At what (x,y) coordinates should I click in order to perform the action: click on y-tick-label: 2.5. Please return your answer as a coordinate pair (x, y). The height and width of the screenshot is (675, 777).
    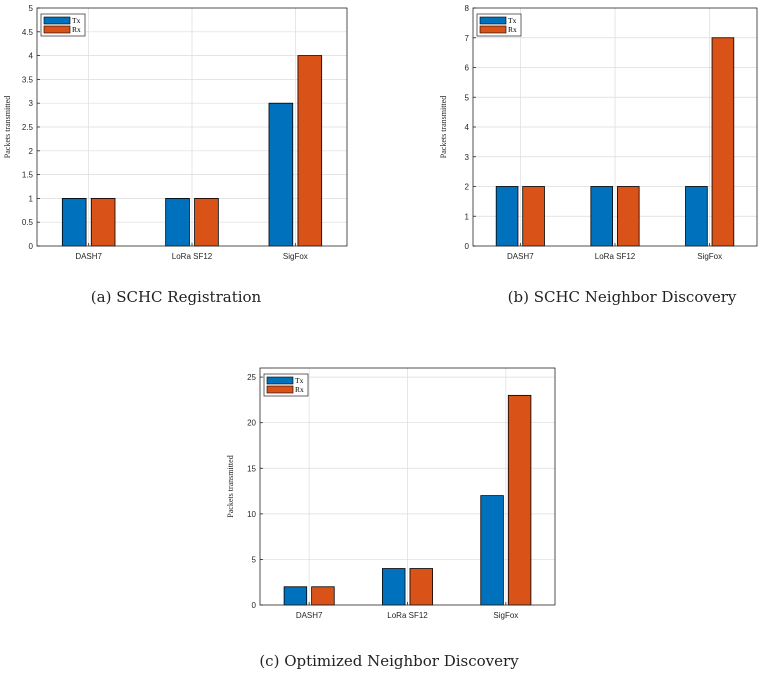
    Looking at the image, I should click on (28, 127).